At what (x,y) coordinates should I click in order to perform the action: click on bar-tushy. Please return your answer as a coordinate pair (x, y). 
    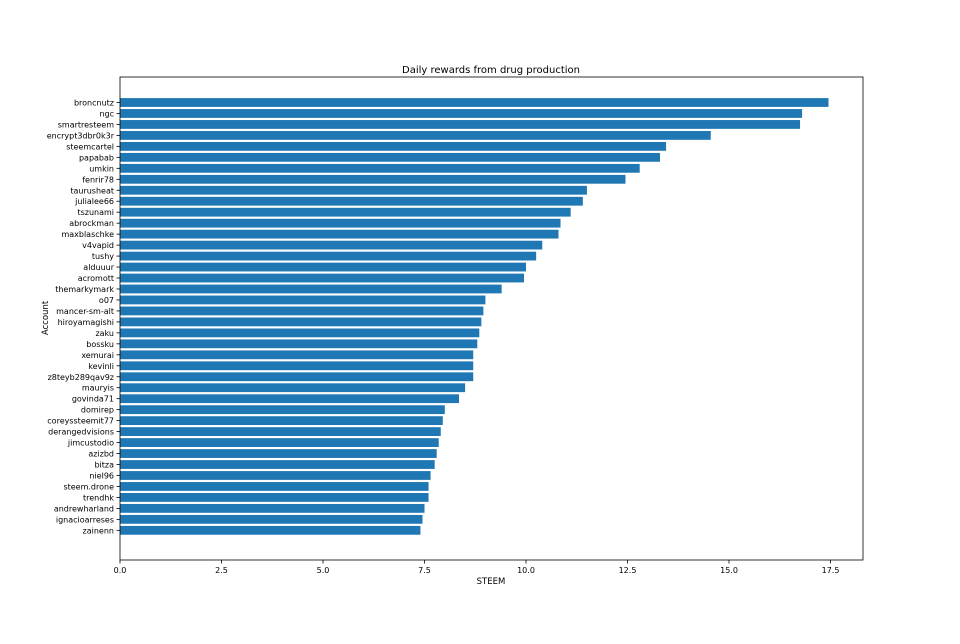
    Looking at the image, I should click on (328, 256).